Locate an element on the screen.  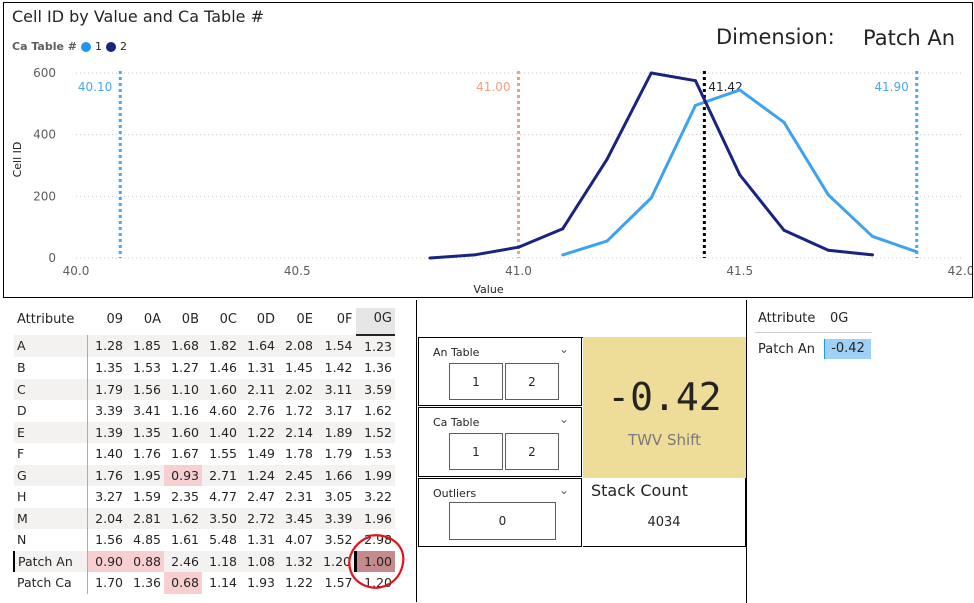
matrix-cell: 1.27 is located at coordinates (185, 368).